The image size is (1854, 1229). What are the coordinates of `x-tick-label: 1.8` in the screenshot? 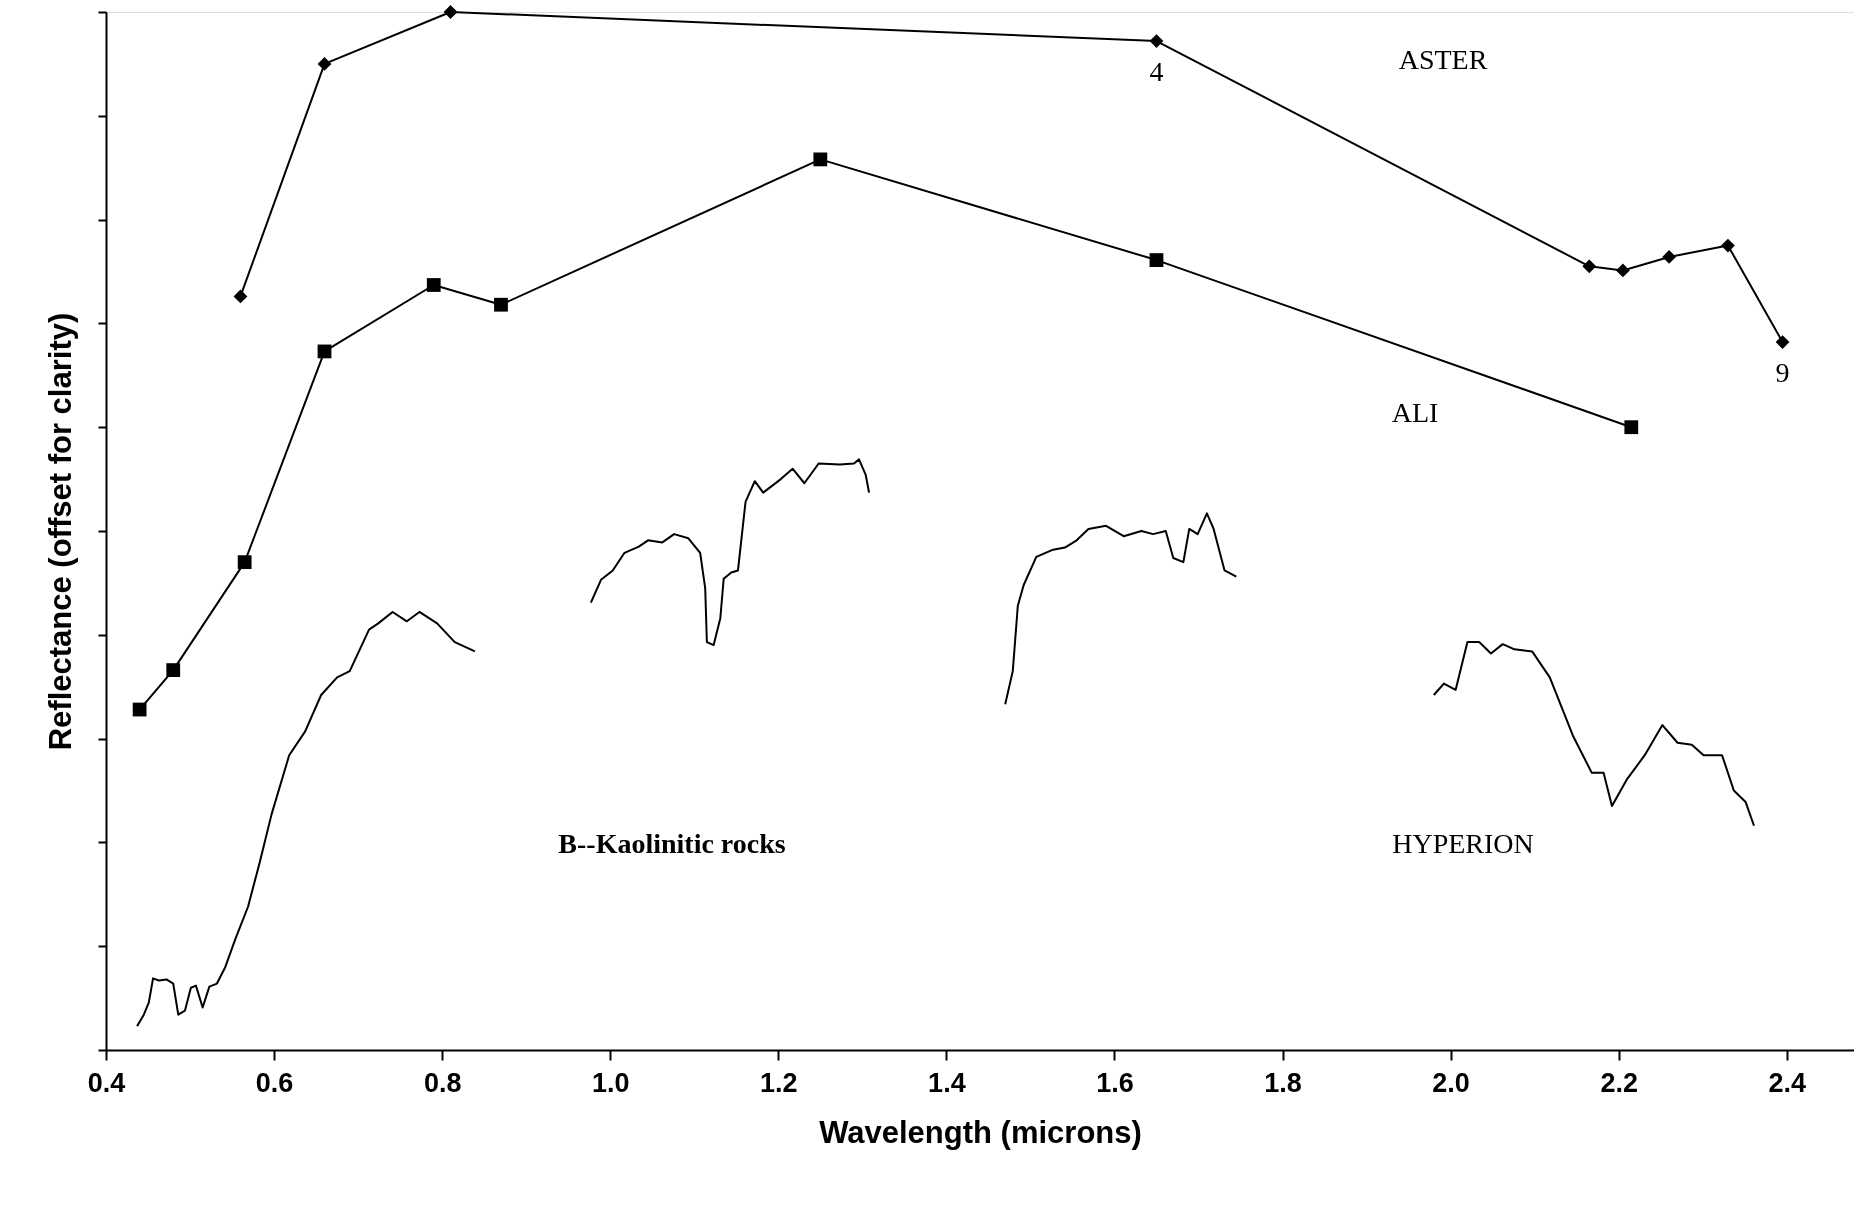 It's located at (1283, 1082).